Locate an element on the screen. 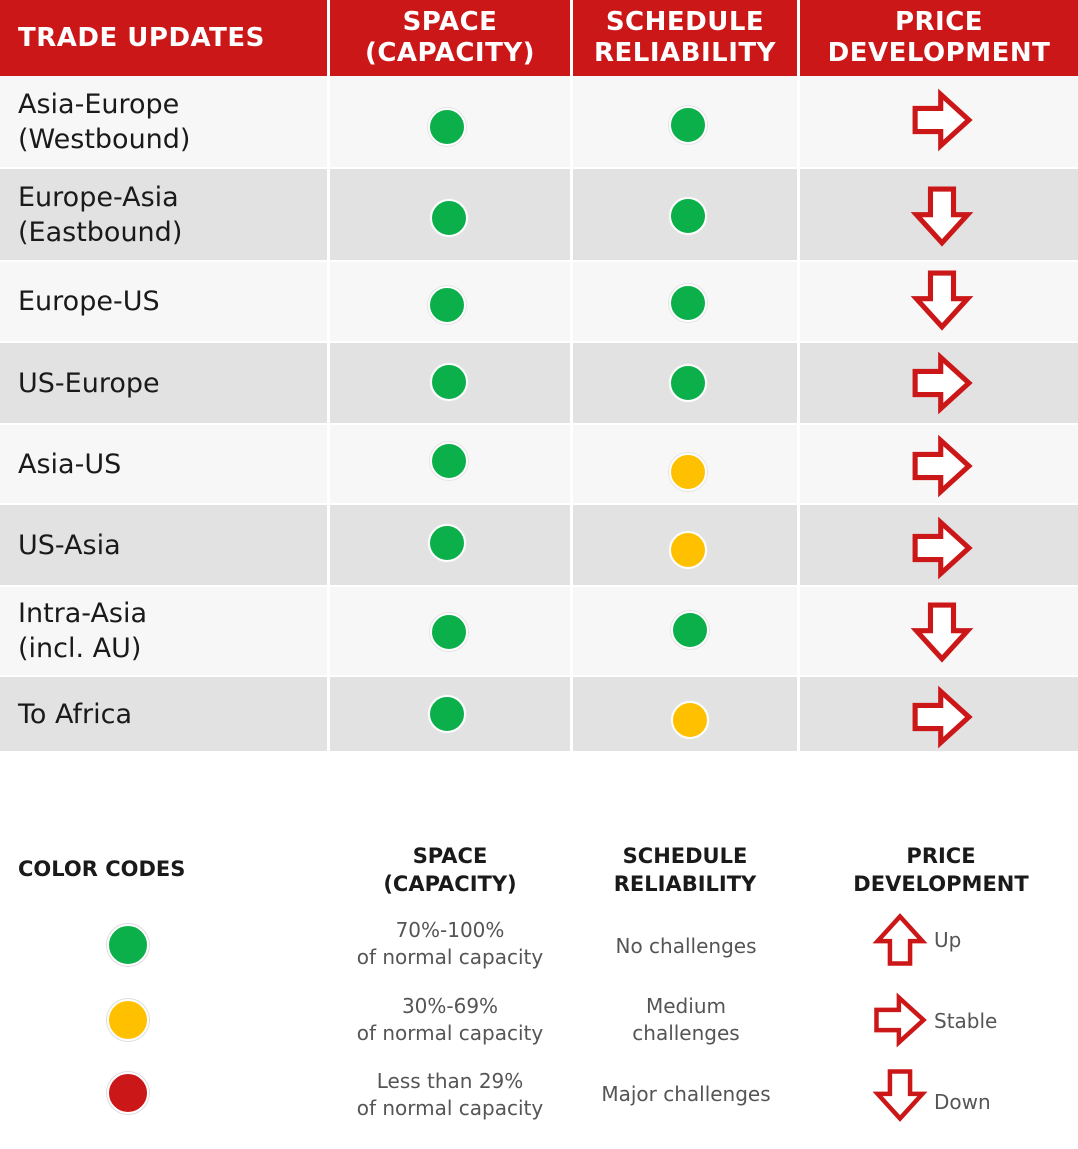  header-trade-updates: TRADE UPDATES is located at coordinates (163, 38).